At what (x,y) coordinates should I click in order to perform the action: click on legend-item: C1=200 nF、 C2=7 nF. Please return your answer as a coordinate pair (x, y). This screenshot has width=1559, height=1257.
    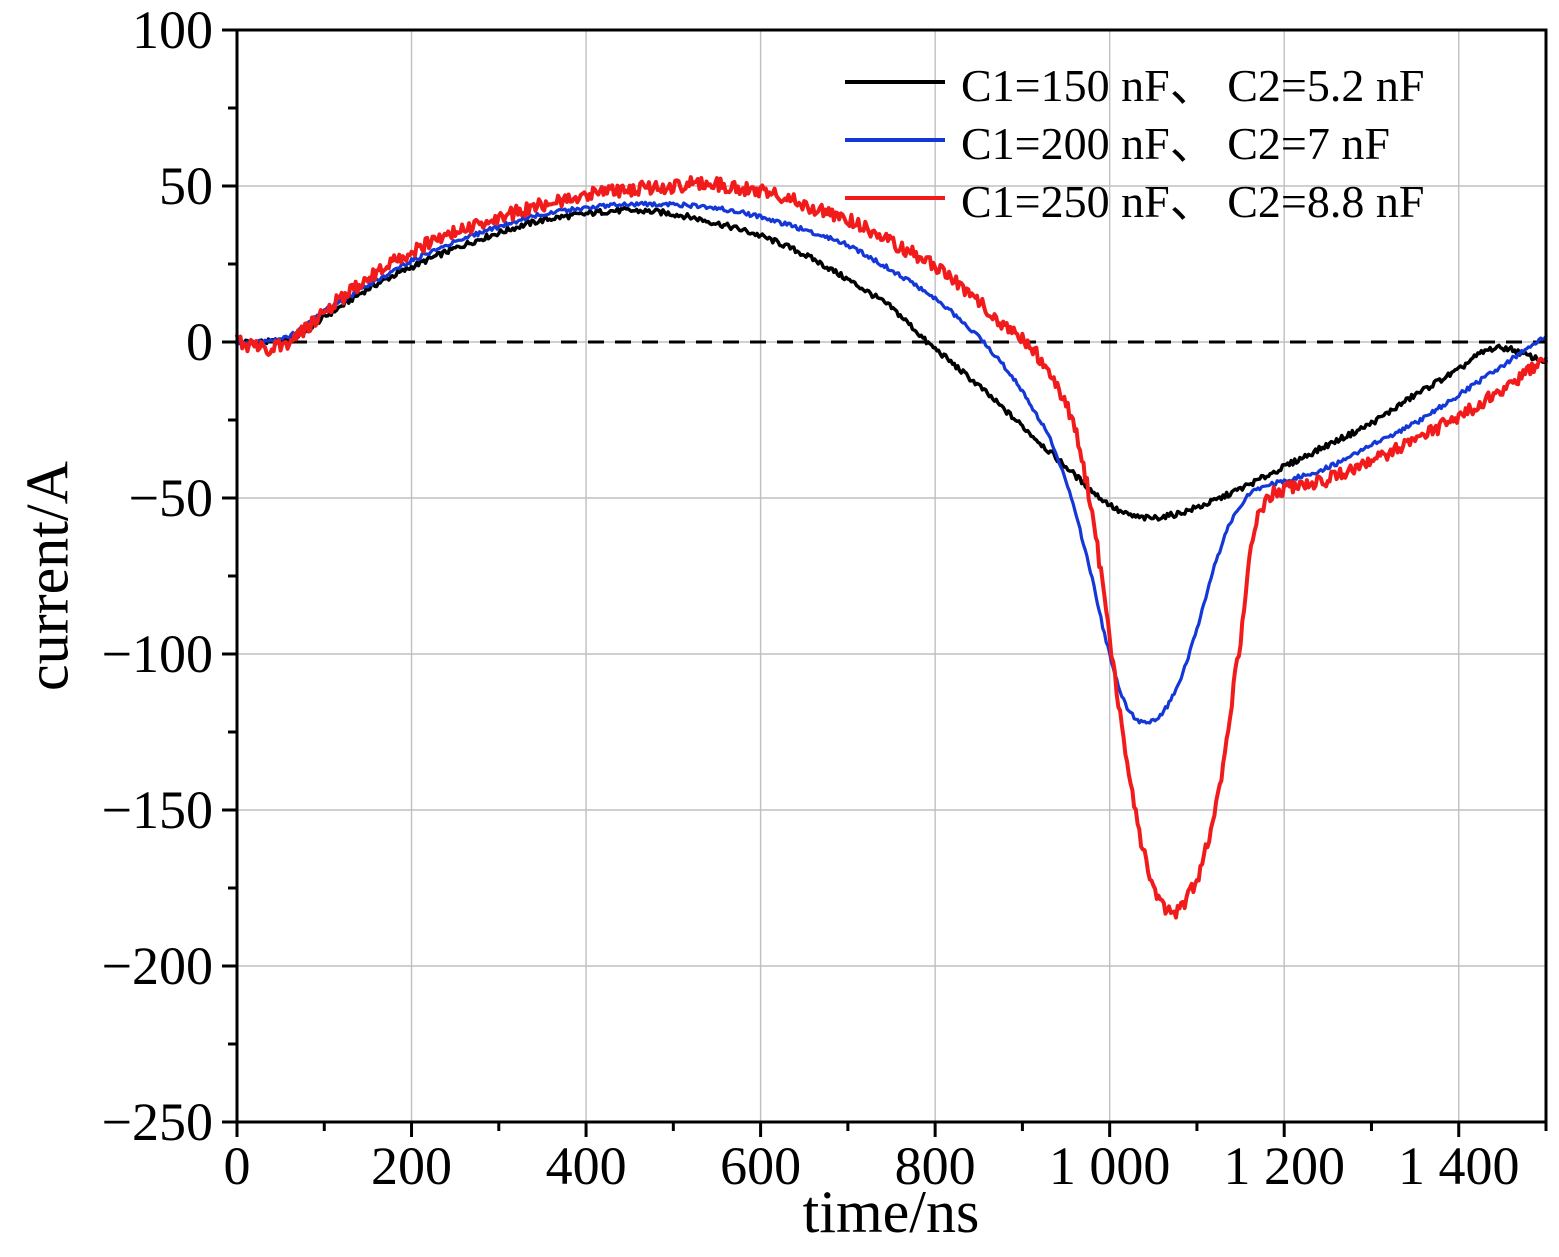
    Looking at the image, I should click on (1134, 141).